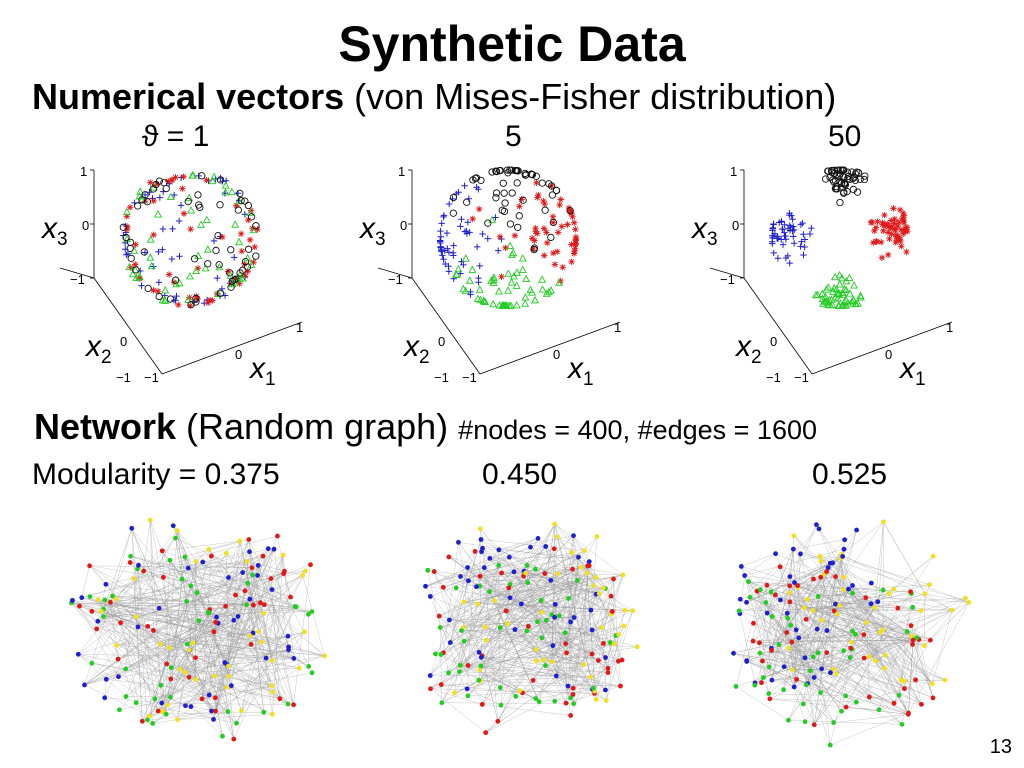  I want to click on y-tick-zero: 0, so click(773, 341).